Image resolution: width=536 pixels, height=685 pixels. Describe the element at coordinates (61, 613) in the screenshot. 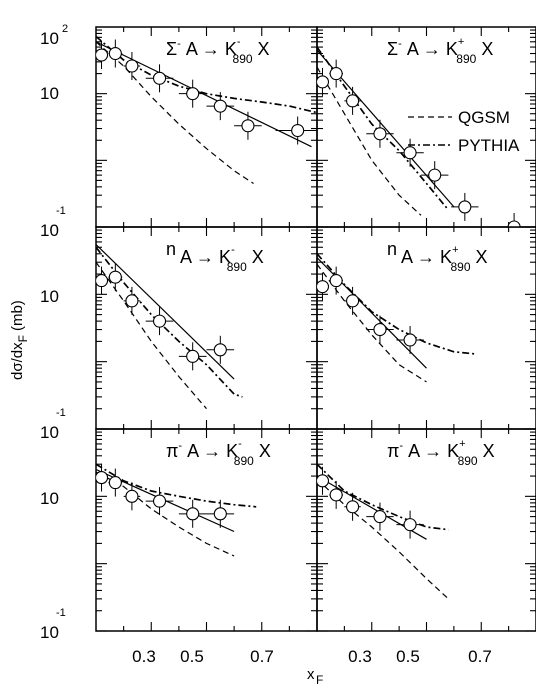

I see `y-tick-label-1-row2-exp: -1` at that location.